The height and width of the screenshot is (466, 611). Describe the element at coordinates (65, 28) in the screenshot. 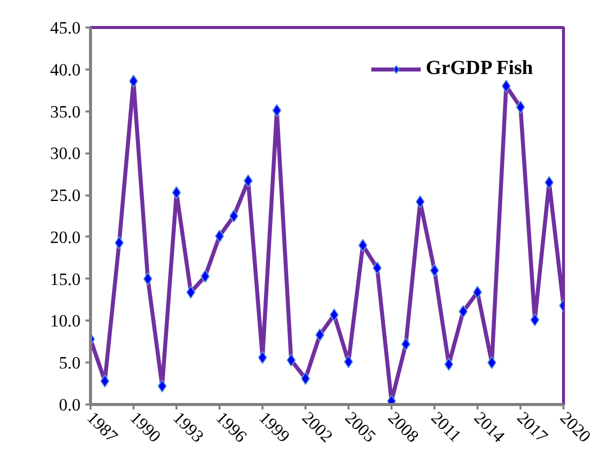

I see `y-tick-label: 45.0` at that location.